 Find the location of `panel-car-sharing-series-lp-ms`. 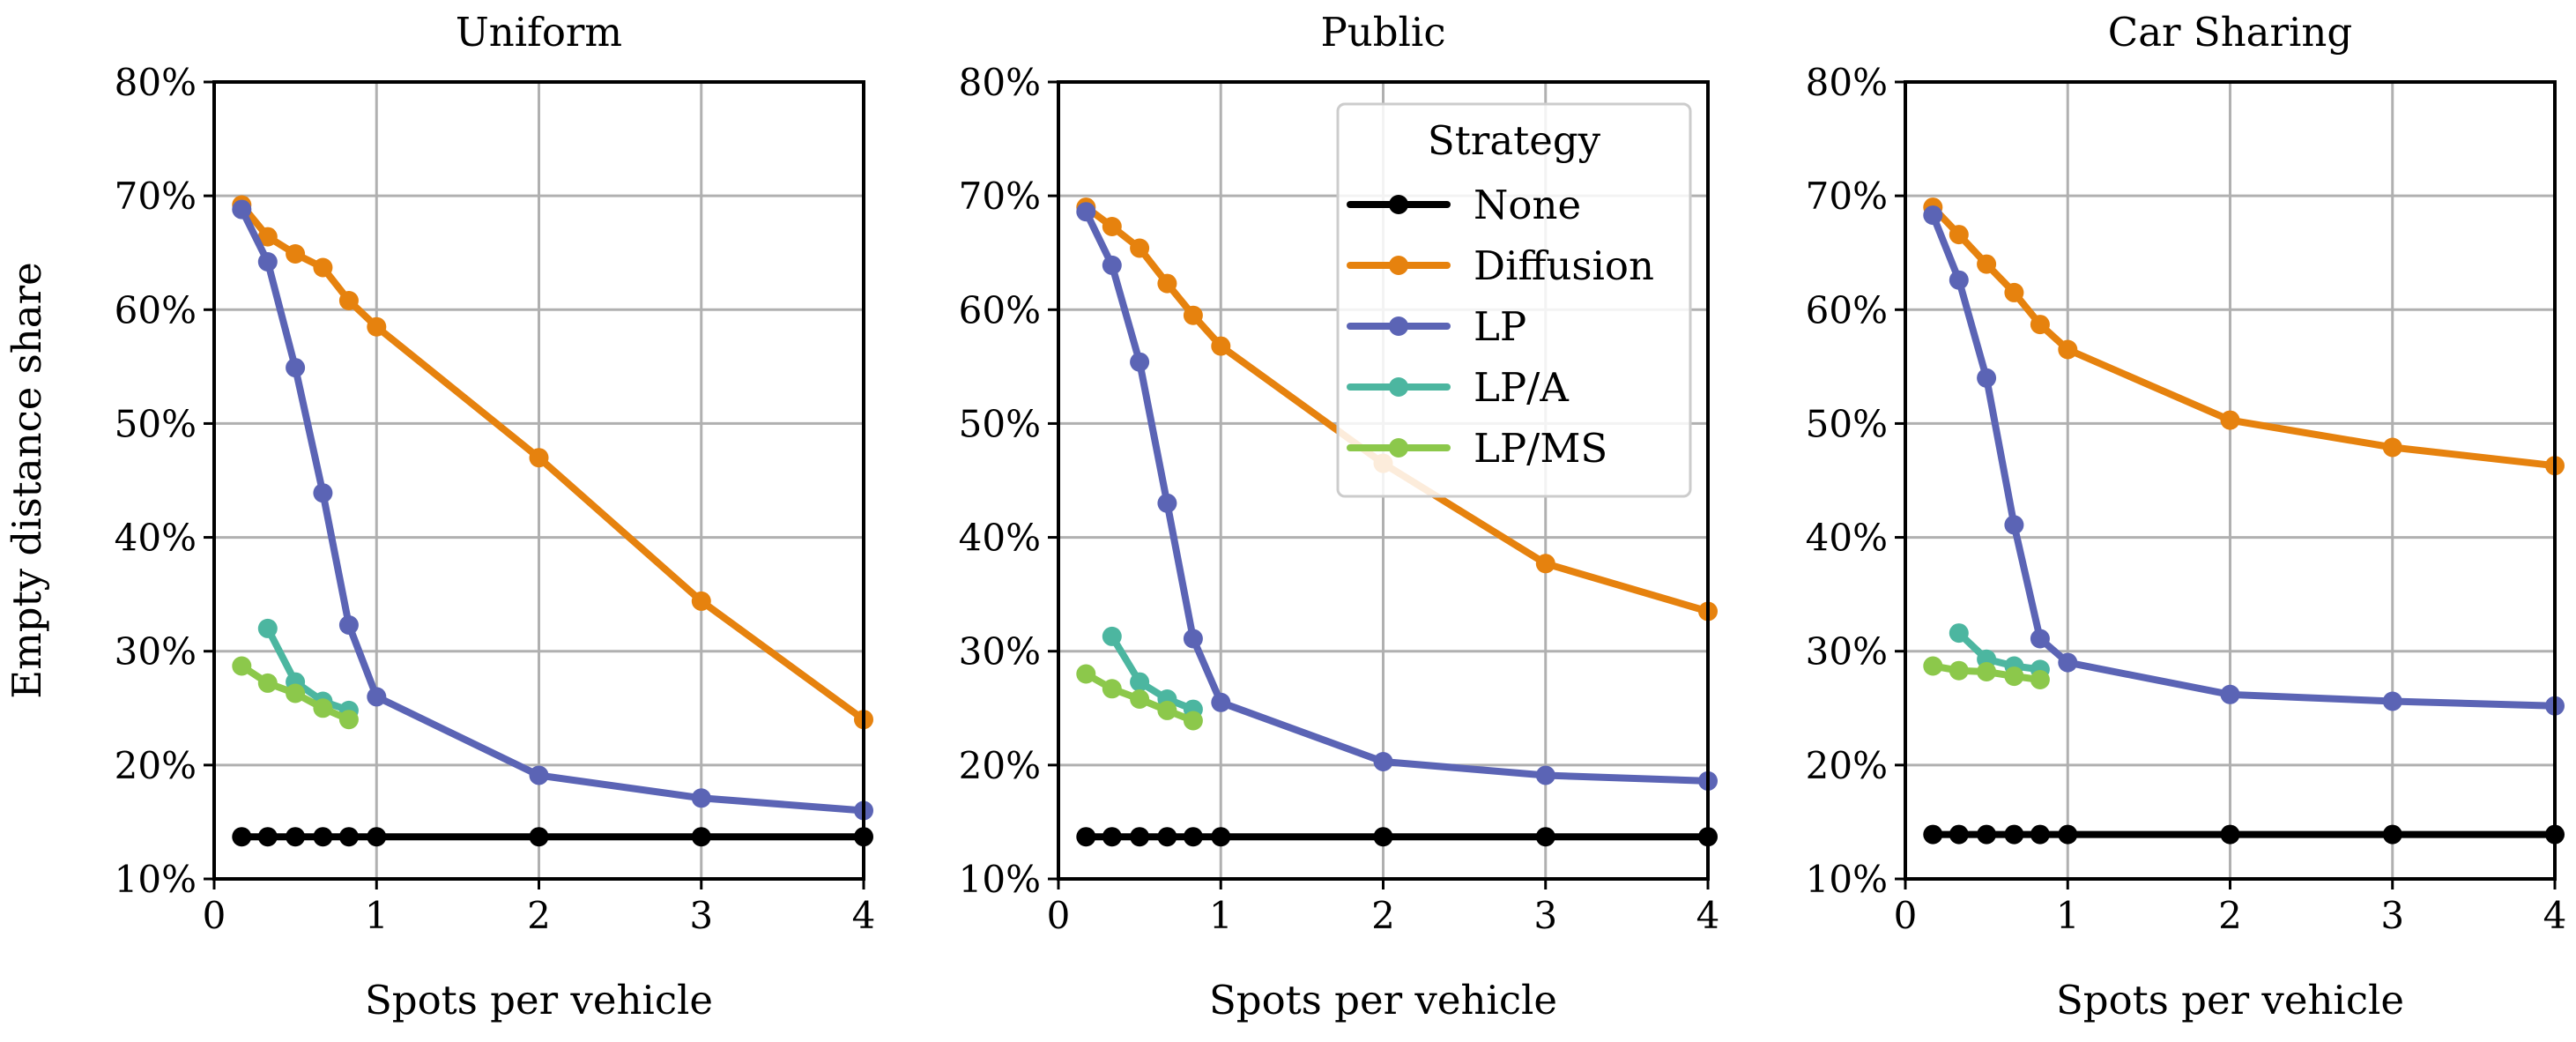

panel-car-sharing-series-lp-ms is located at coordinates (1986, 672).